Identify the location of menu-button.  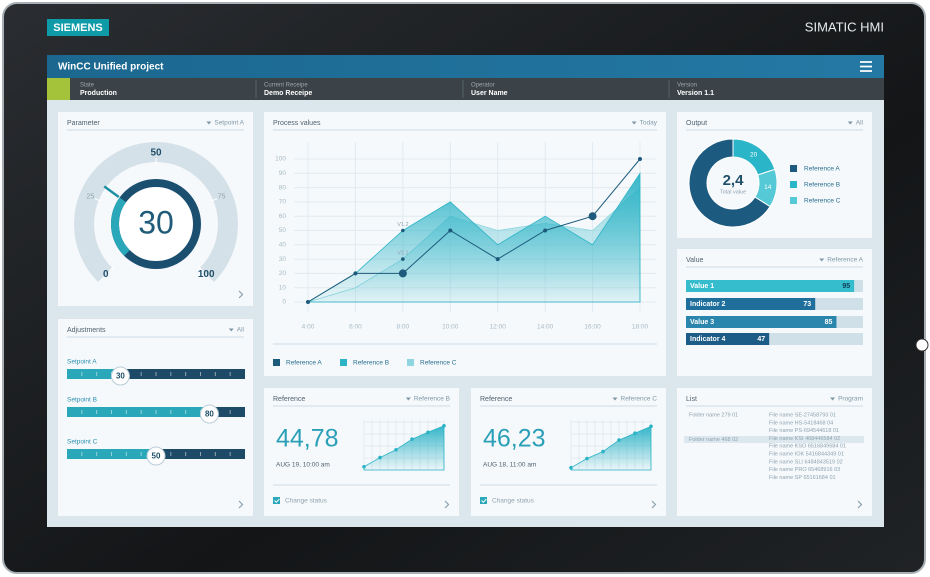
(866, 66).